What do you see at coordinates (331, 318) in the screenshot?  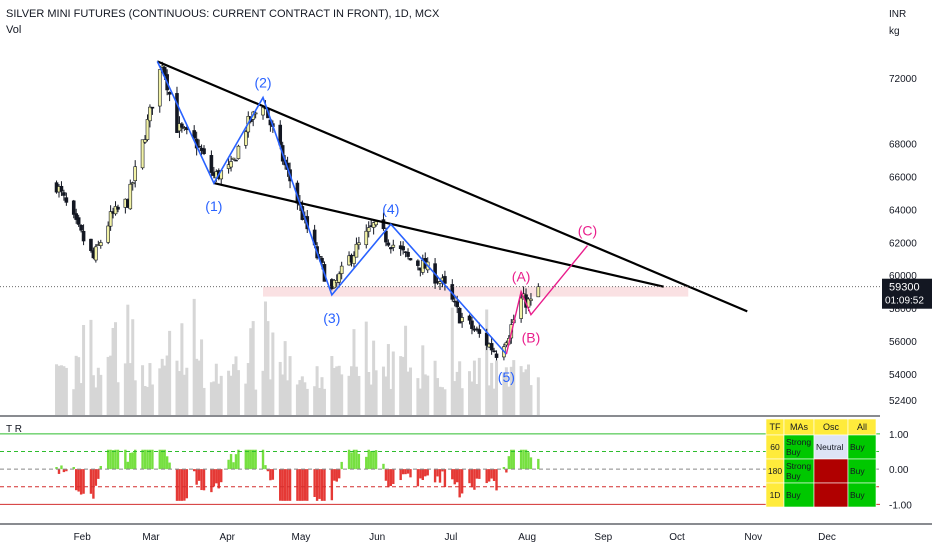 I see `impulse-wave-label: (3)` at bounding box center [331, 318].